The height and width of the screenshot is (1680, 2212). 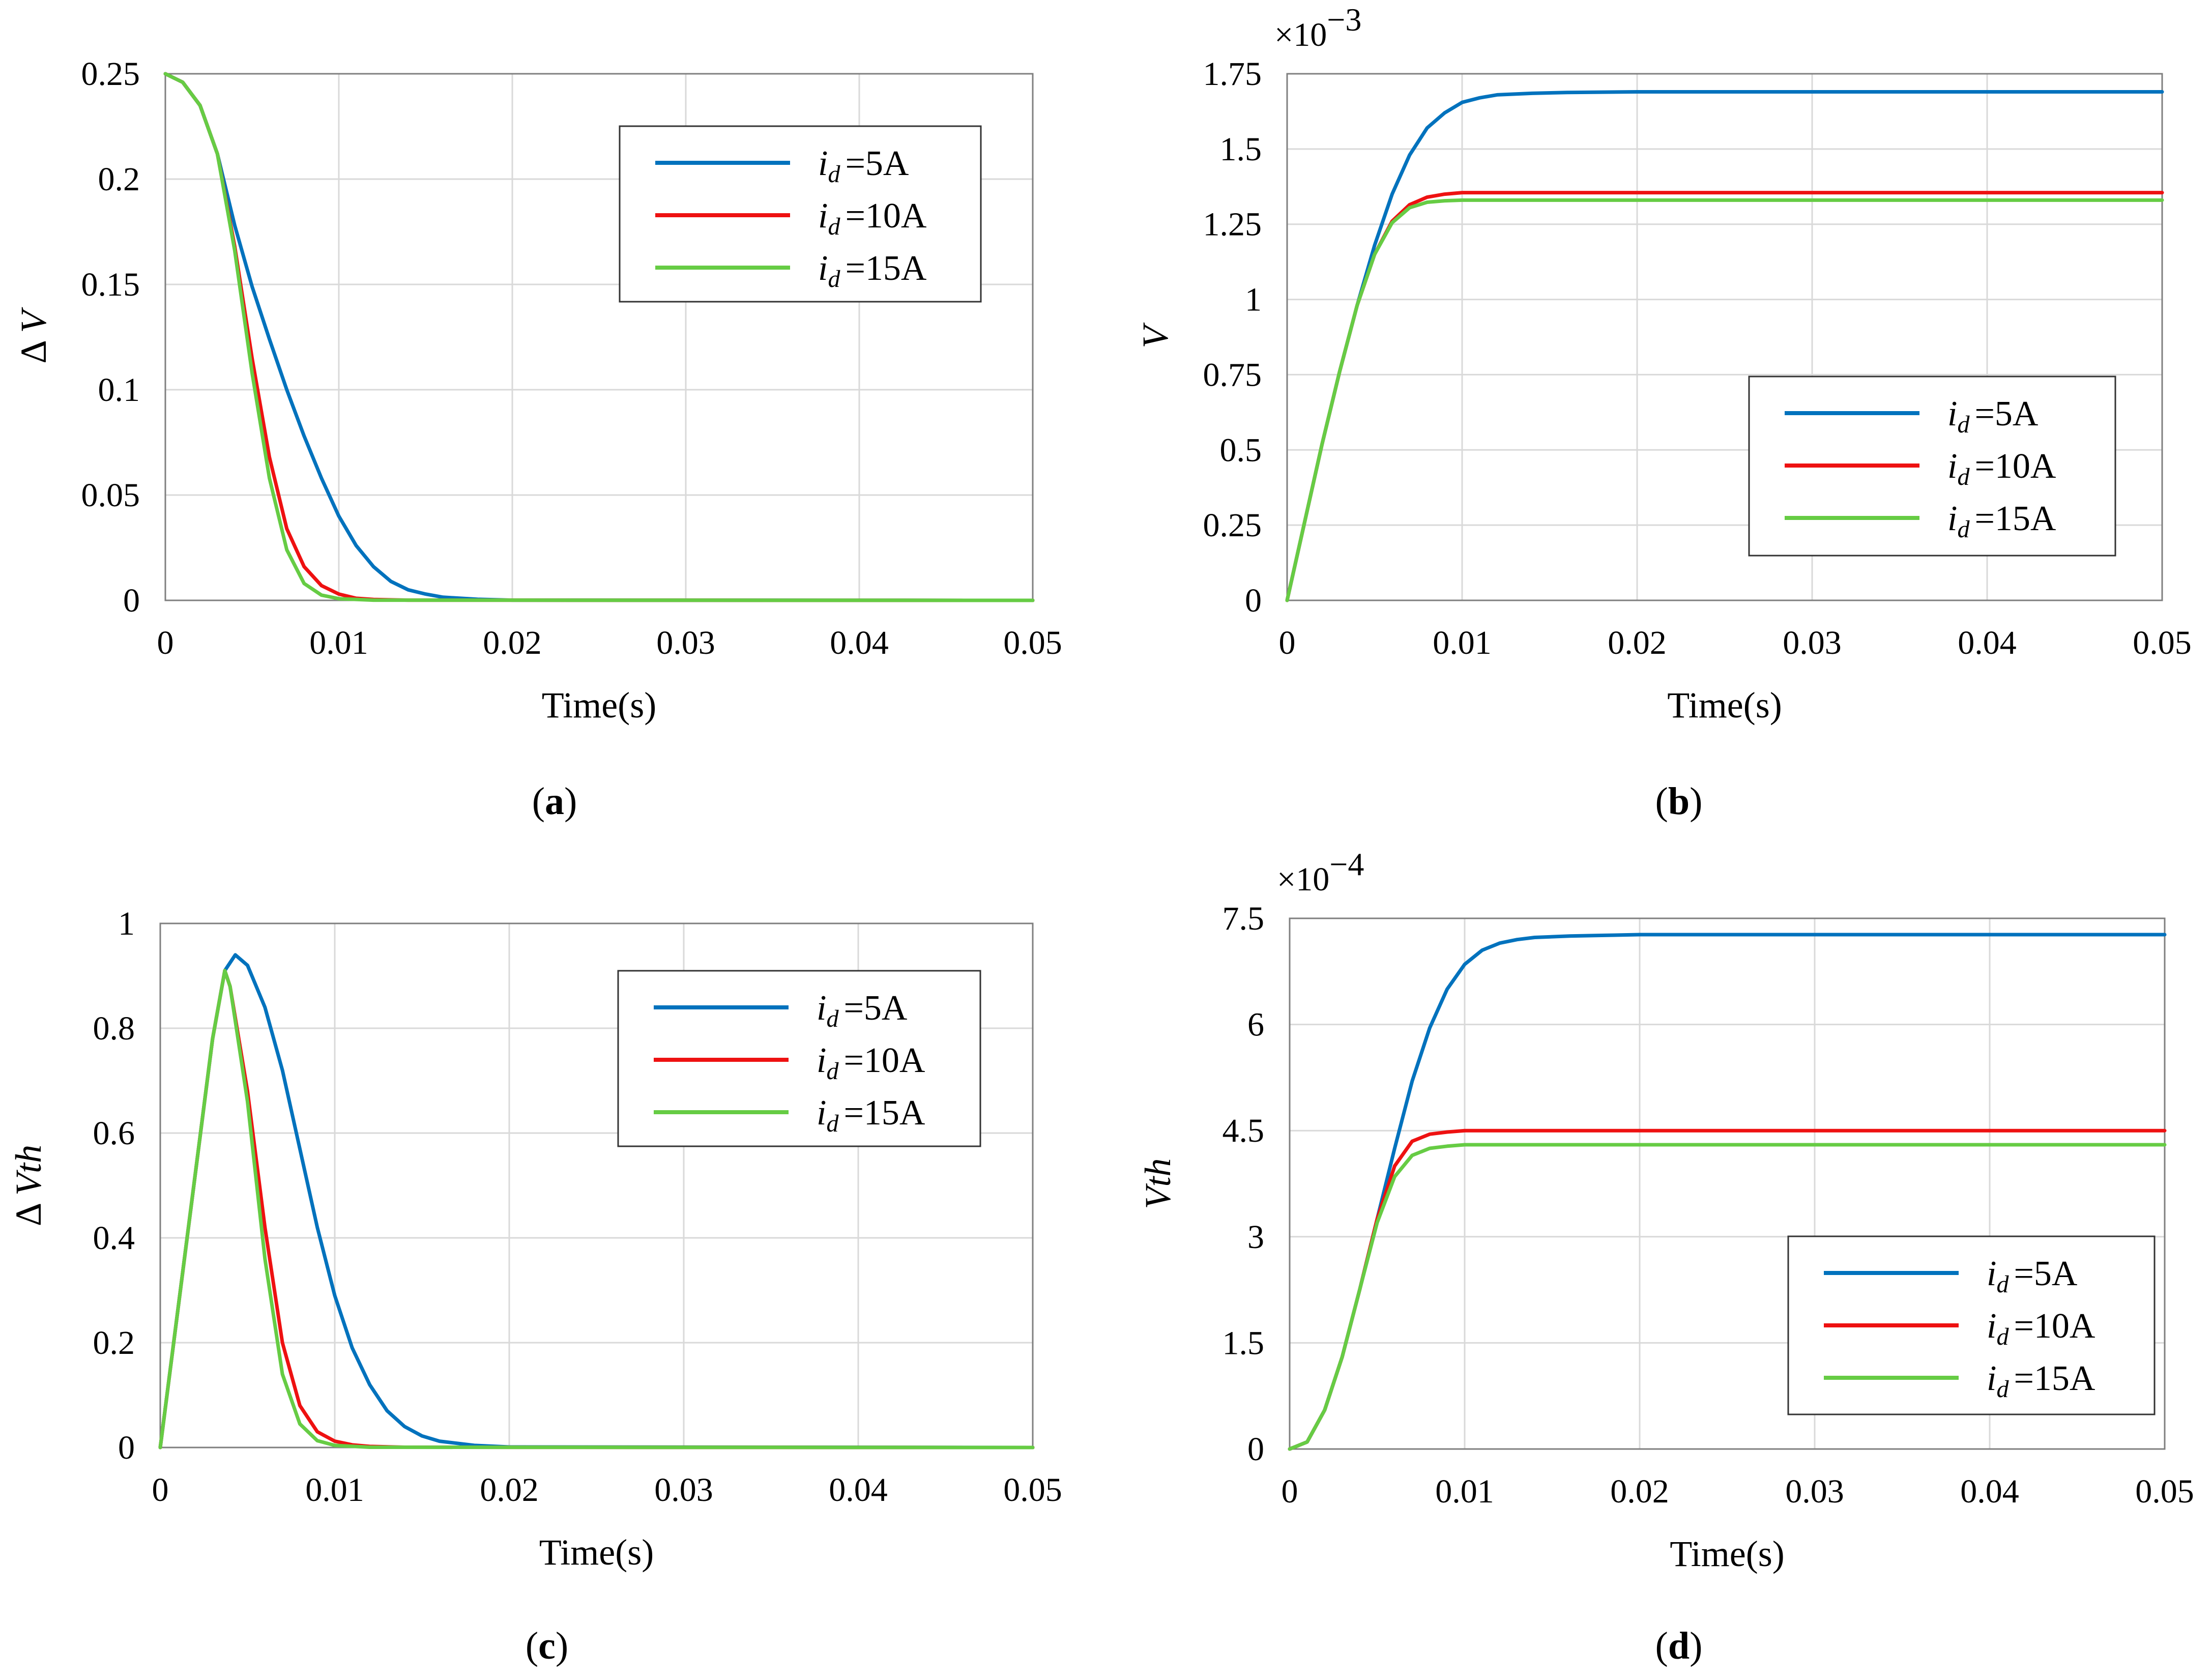 I want to click on y-axis-label: Δ V, so click(x=33, y=335).